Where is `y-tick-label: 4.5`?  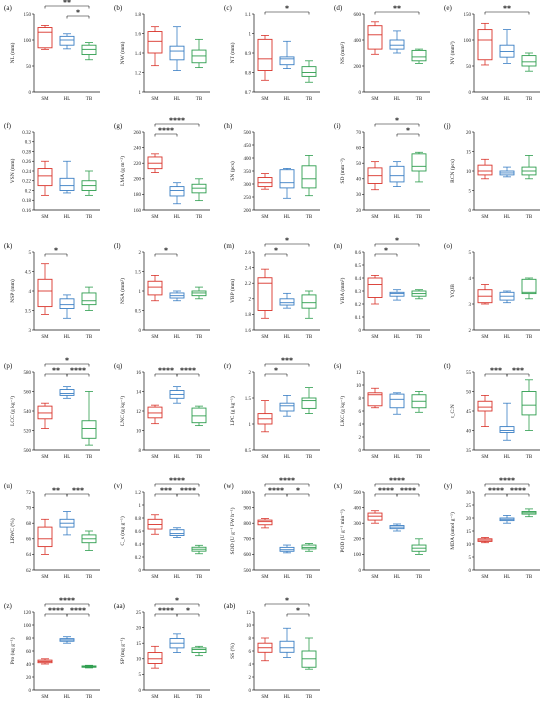
y-tick-label: 4.5 is located at coordinates (28, 272).